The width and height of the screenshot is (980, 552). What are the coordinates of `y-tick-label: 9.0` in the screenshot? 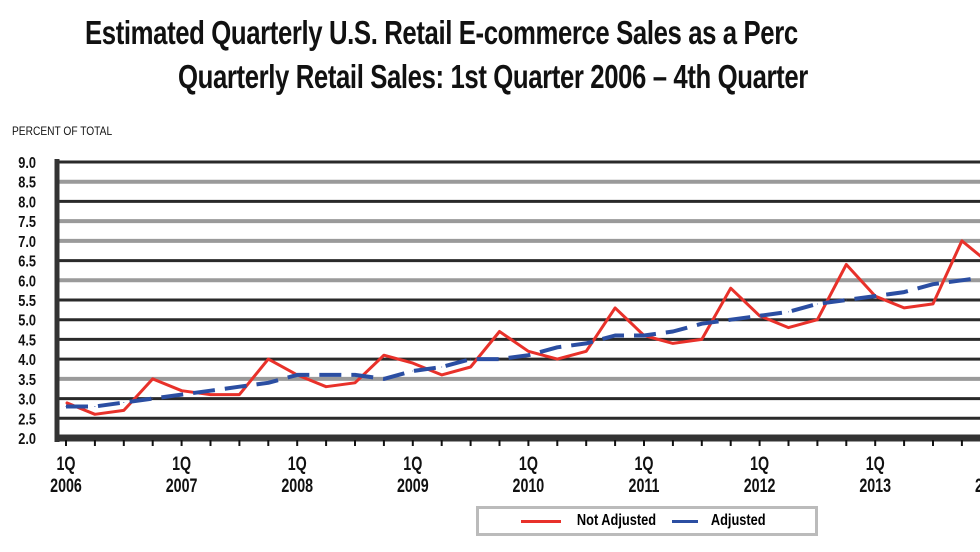 It's located at (27, 164).